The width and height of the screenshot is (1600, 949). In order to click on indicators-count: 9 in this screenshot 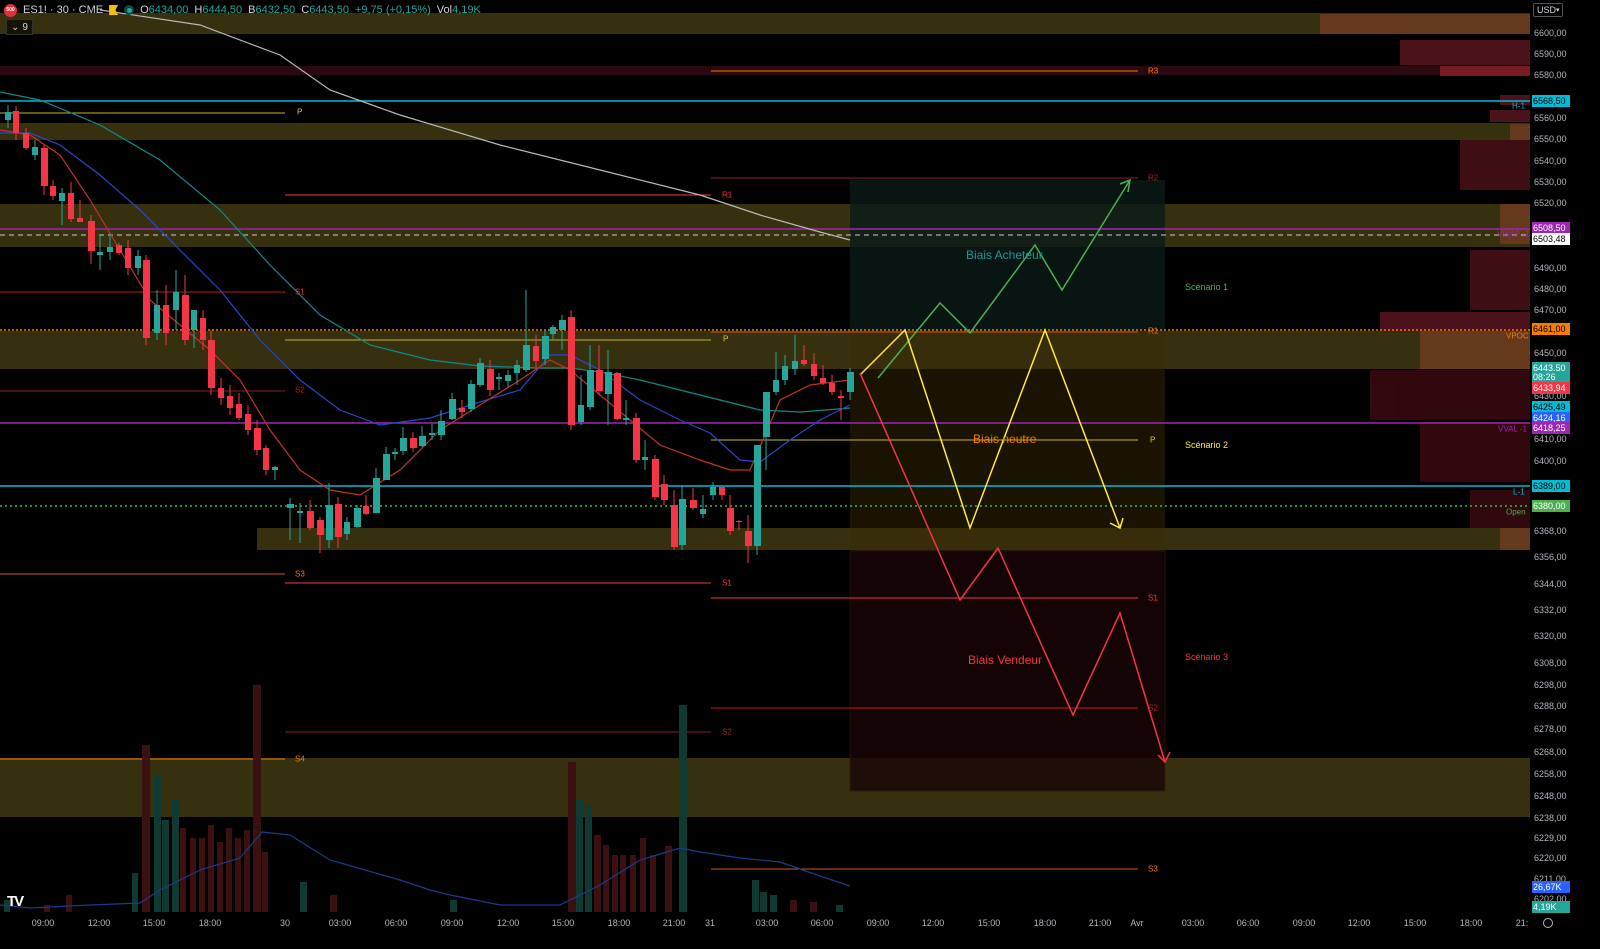, I will do `click(25, 27)`.